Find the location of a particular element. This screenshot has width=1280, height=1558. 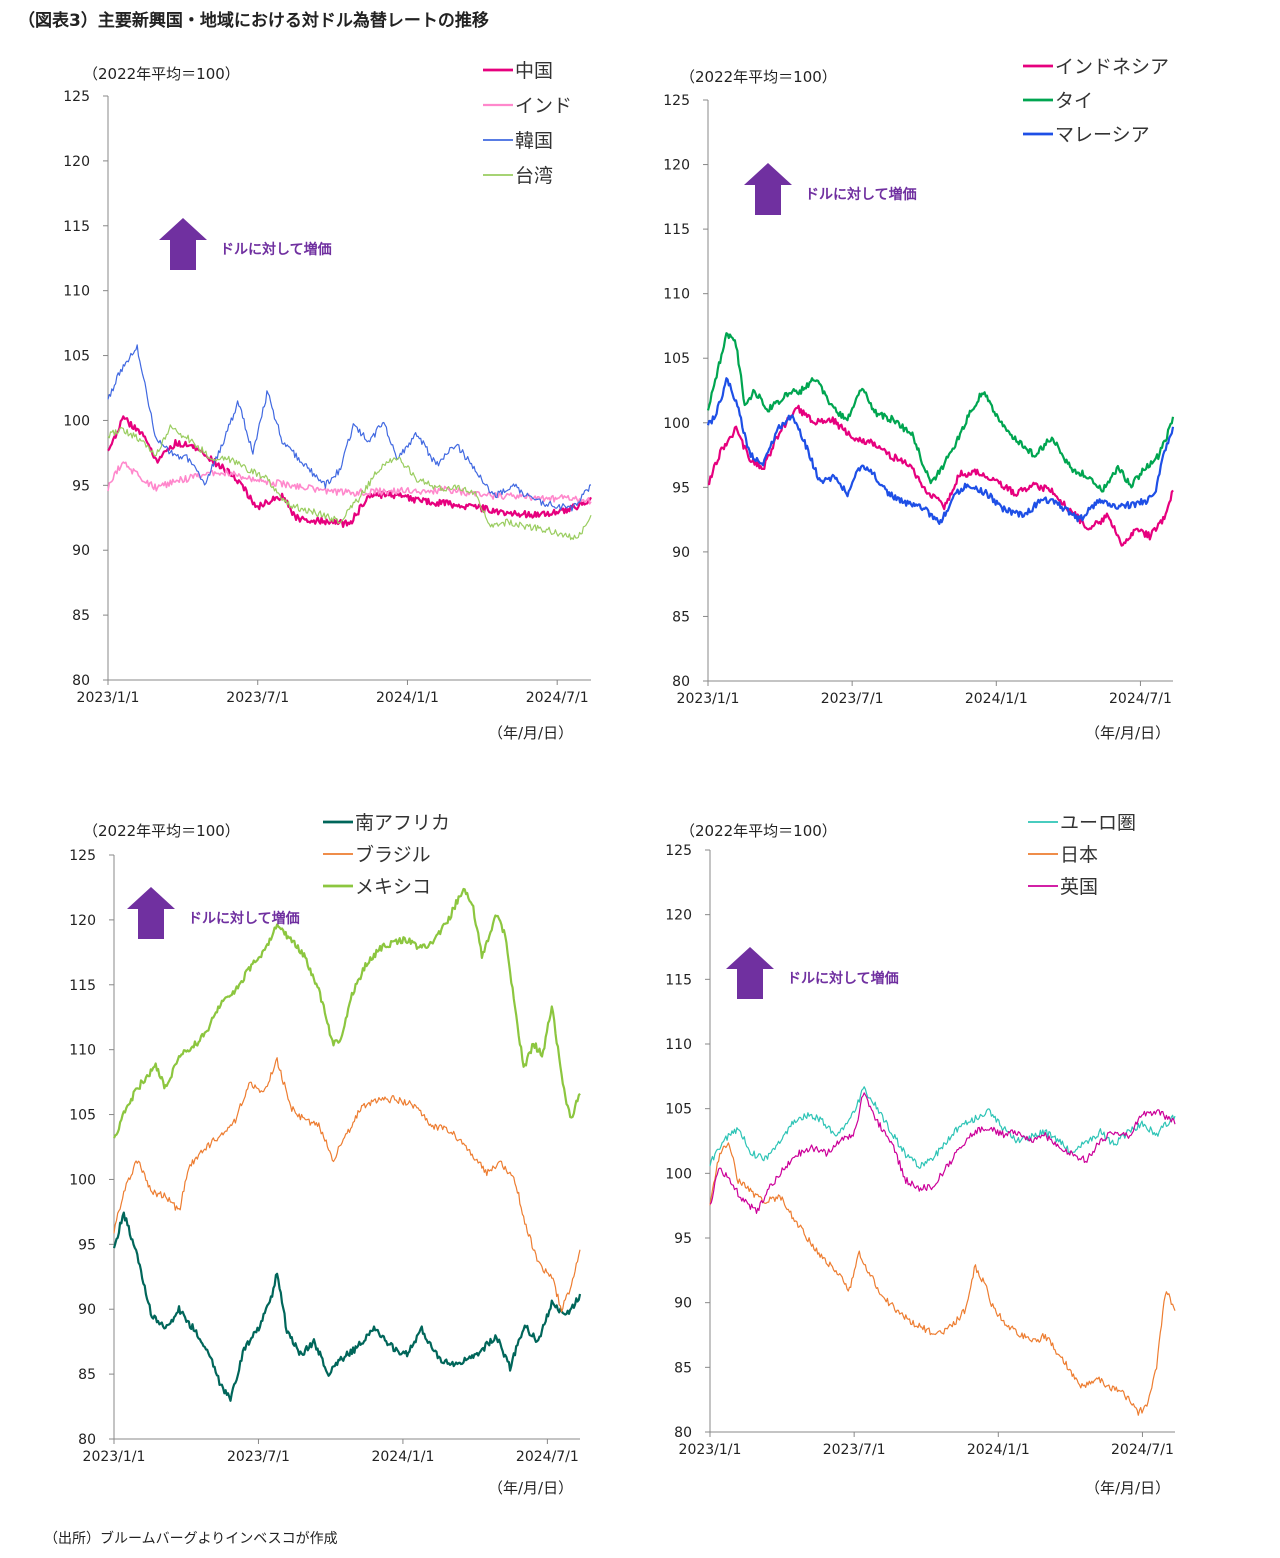

page-title: （図表3）主要新興国・地域における対ドル為替レートの推移 is located at coordinates (253, 21).